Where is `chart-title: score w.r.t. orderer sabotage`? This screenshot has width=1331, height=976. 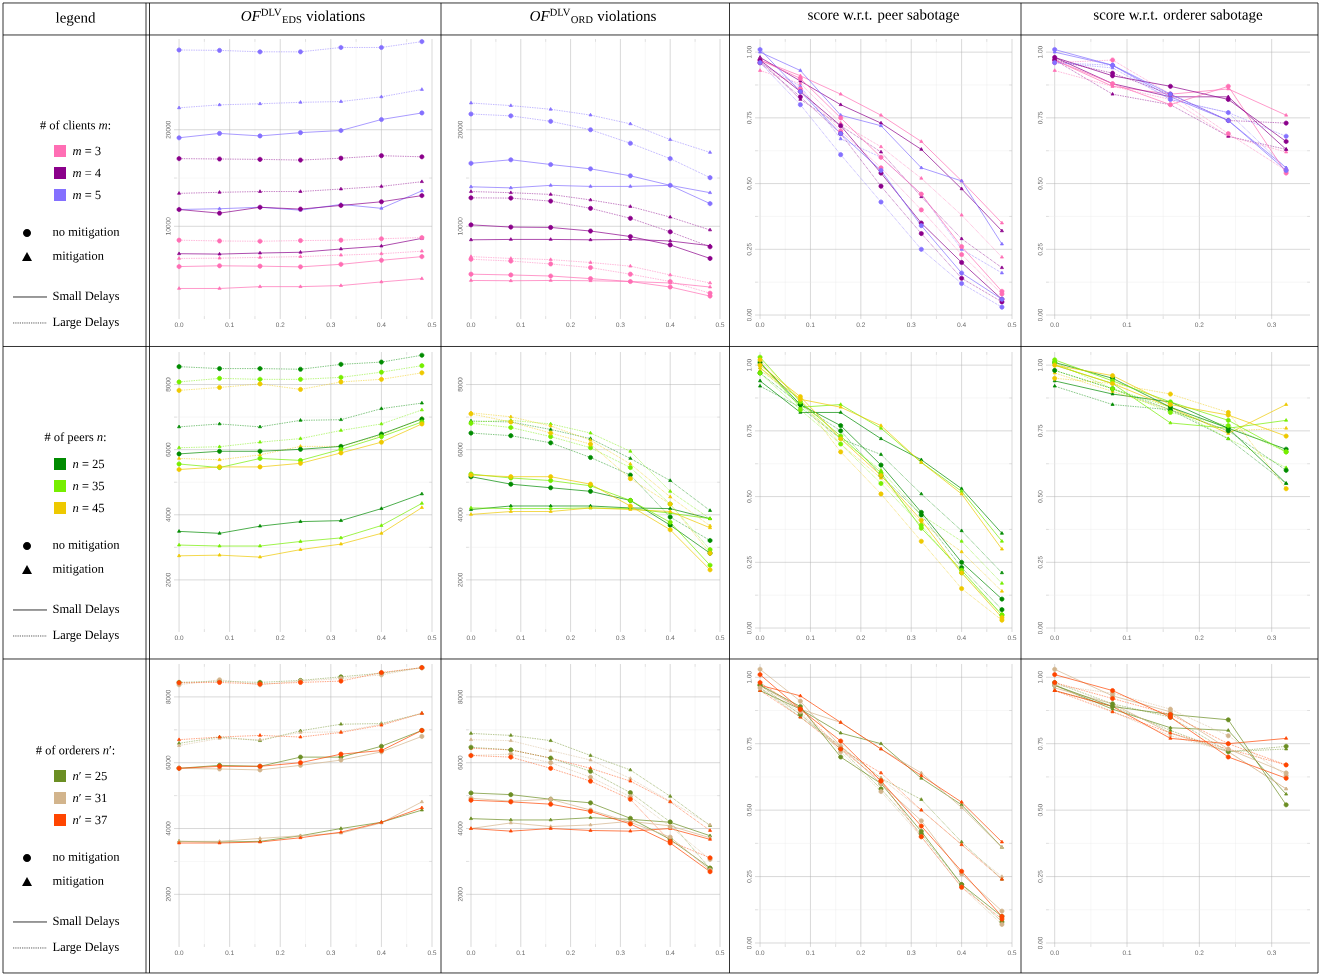
chart-title: score w.r.t. orderer sabotage is located at coordinates (1178, 16).